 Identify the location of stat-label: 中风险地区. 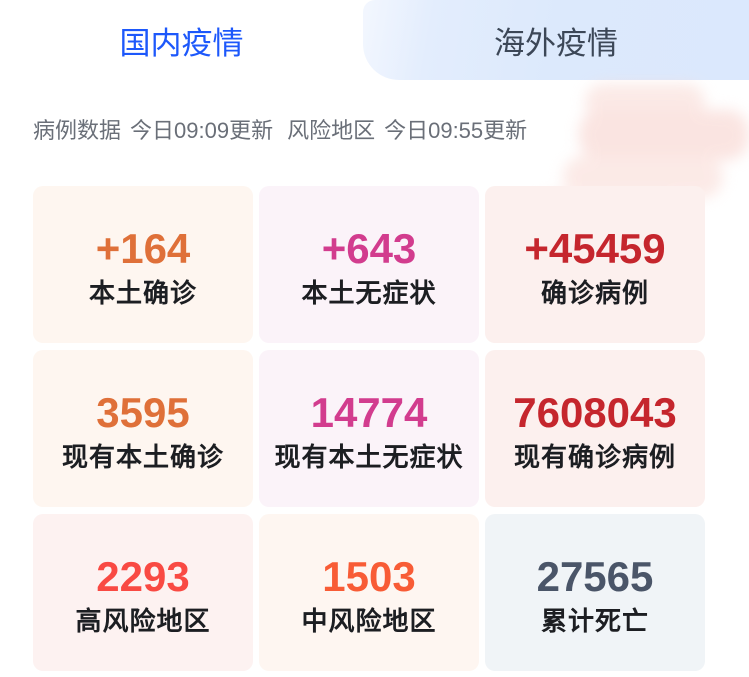
(369, 620).